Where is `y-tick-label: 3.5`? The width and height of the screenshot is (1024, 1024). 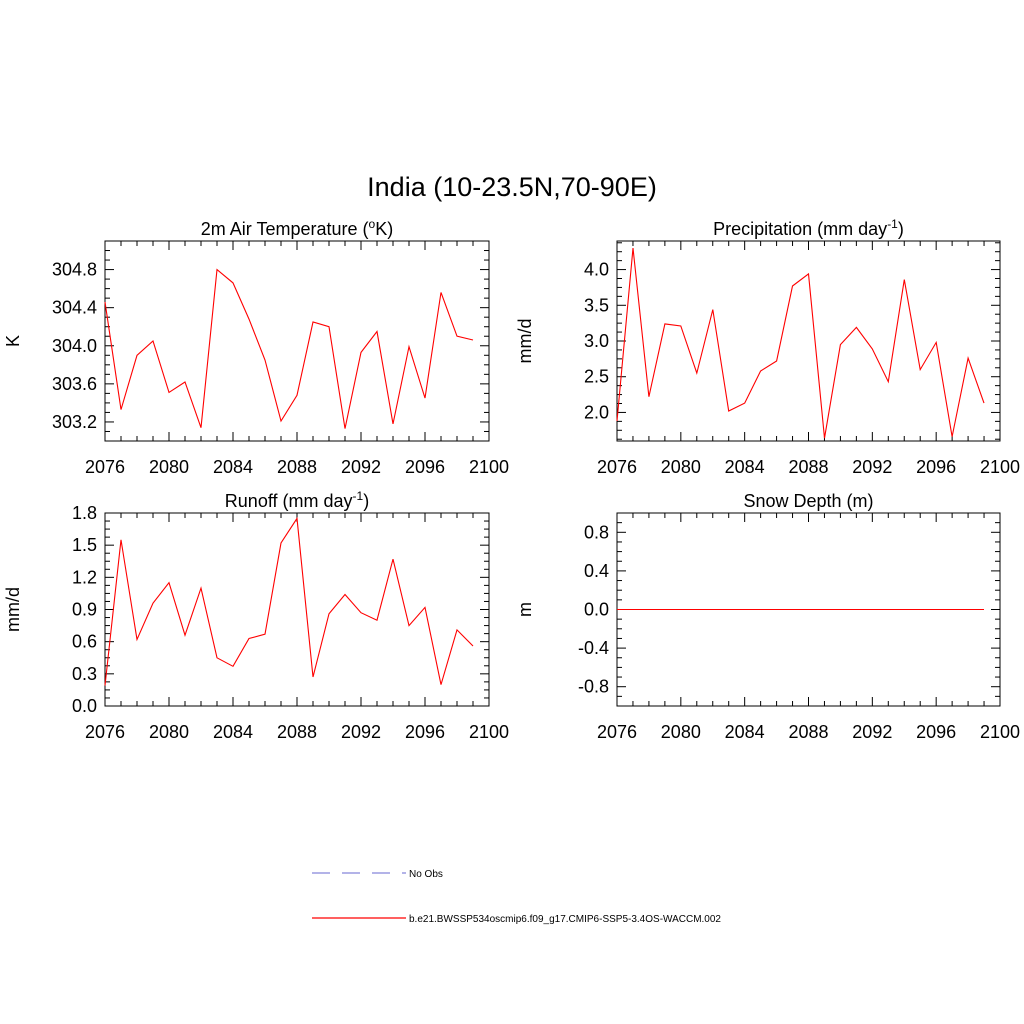
y-tick-label: 3.5 is located at coordinates (596, 305).